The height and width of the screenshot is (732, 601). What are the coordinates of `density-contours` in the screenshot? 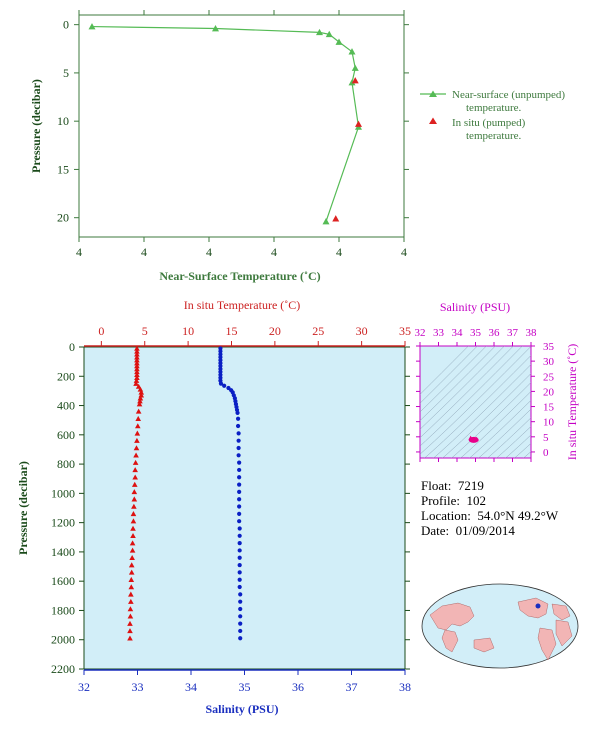 It's located at (475, 402).